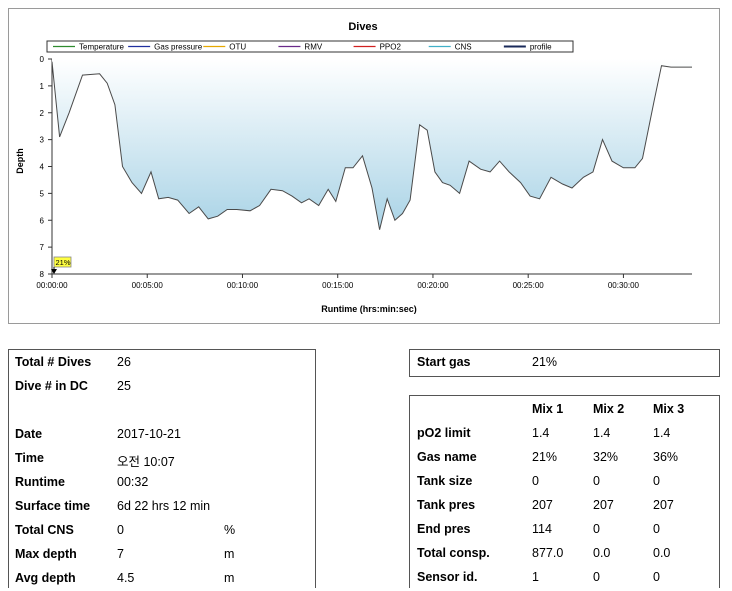  I want to click on mix-row: Tank pres 207 207 207, so click(564, 506).